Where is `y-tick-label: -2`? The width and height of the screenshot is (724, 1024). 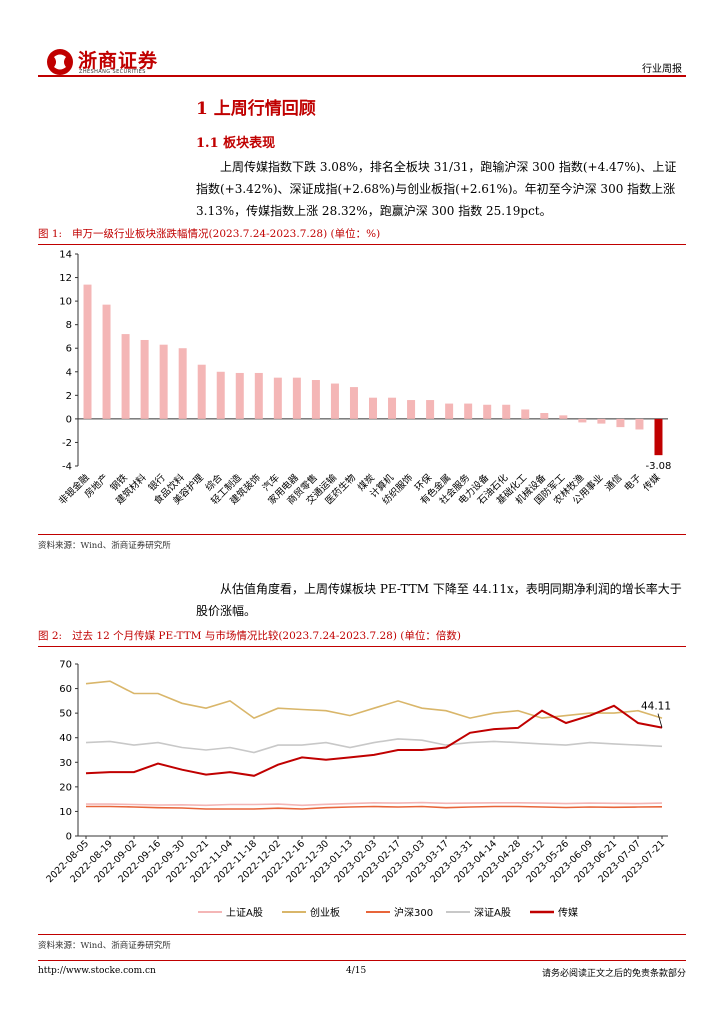 y-tick-label: -2 is located at coordinates (67, 443).